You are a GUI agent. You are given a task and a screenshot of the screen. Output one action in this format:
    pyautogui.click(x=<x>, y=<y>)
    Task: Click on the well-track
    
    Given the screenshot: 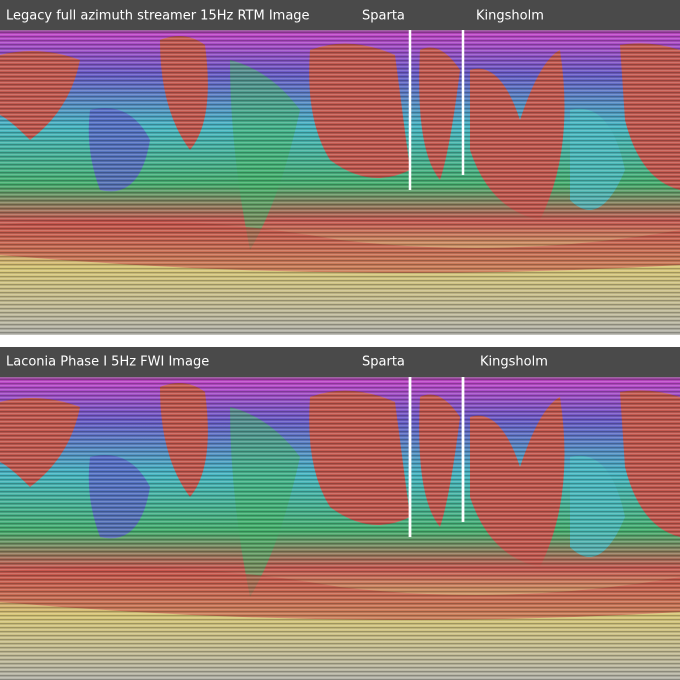 What is the action you would take?
    pyautogui.click(x=436, y=457)
    